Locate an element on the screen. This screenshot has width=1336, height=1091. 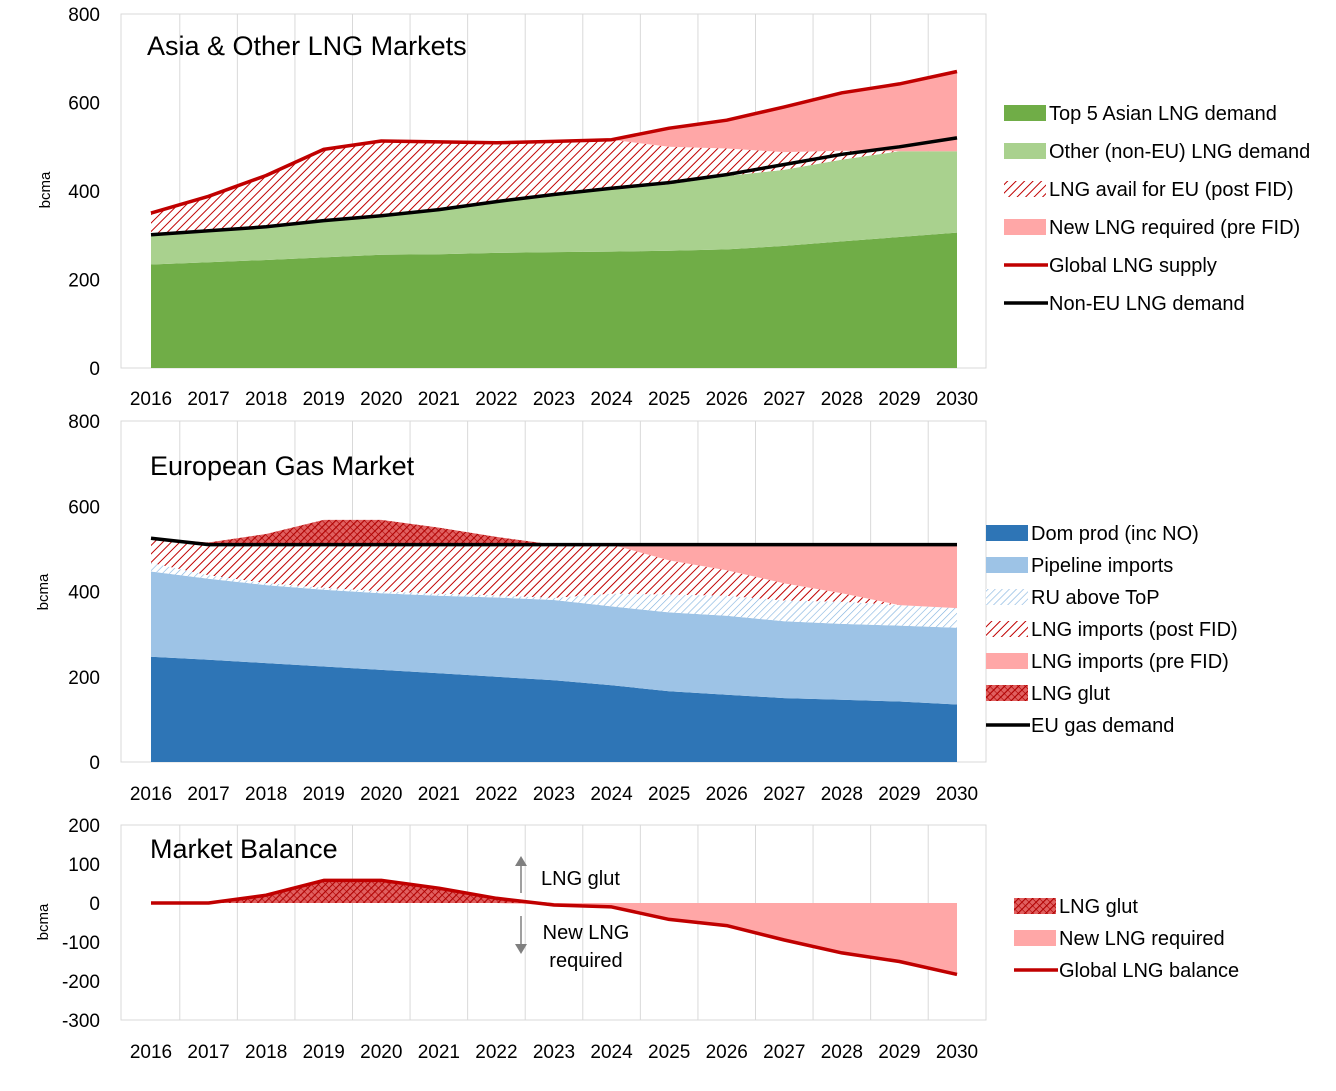
legend-label: New LNG required is located at coordinates (1142, 939).